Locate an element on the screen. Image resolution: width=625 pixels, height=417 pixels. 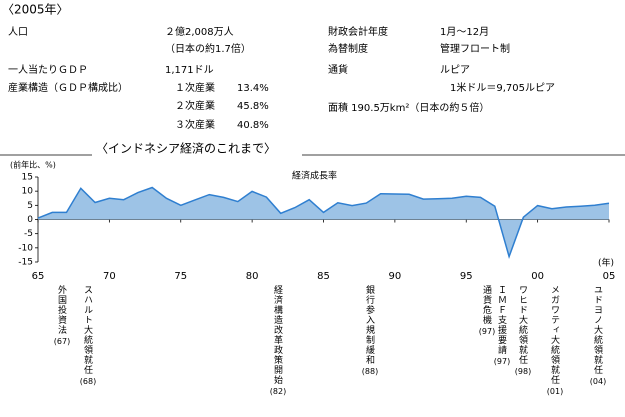
annotation: スハルト大統領就任 is located at coordinates (87, 330).